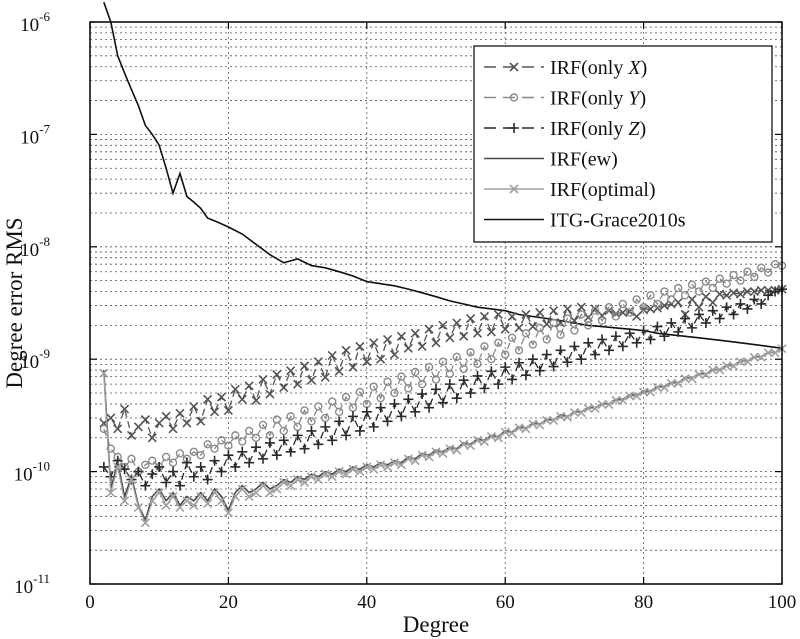  Describe the element at coordinates (634, 129) in the screenshot. I see `legend-label-variable: Z` at that location.